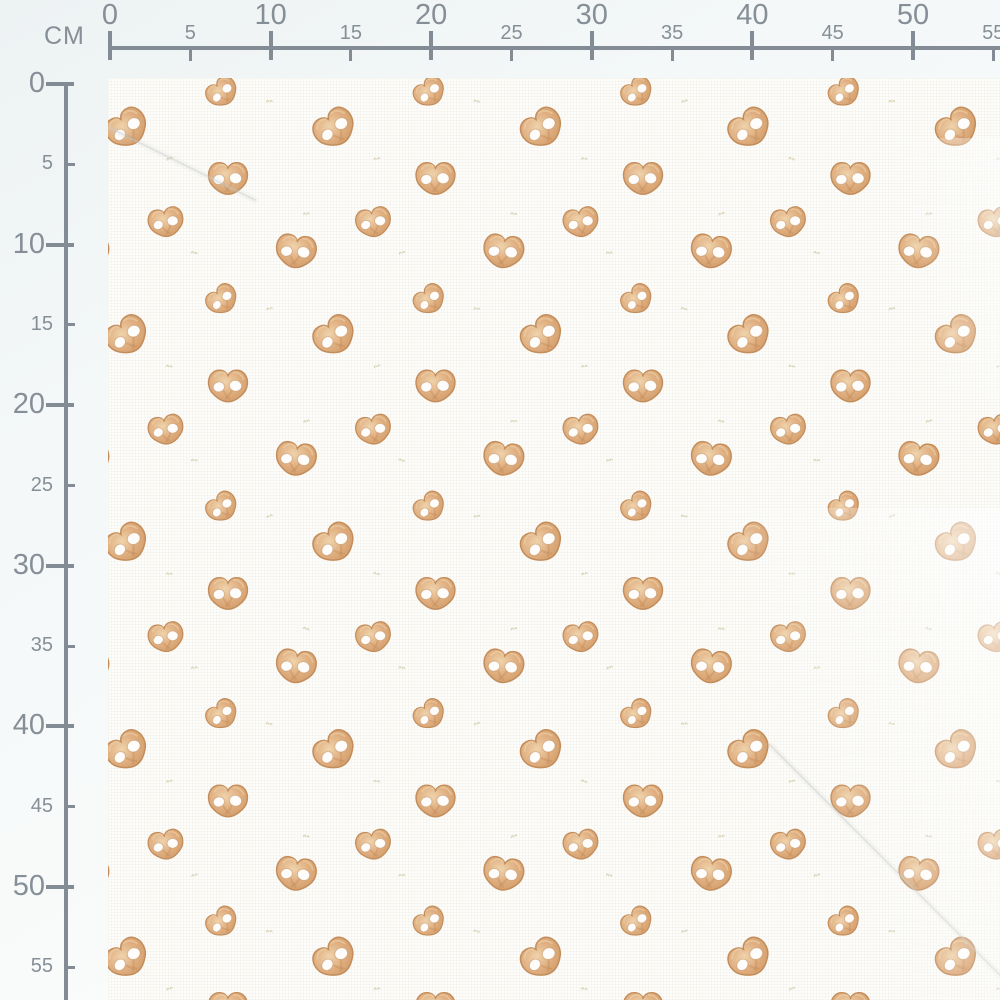 Image resolution: width=1000 pixels, height=1000 pixels. Describe the element at coordinates (110, 15) in the screenshot. I see `ruler-top-tick-label: 0` at that location.